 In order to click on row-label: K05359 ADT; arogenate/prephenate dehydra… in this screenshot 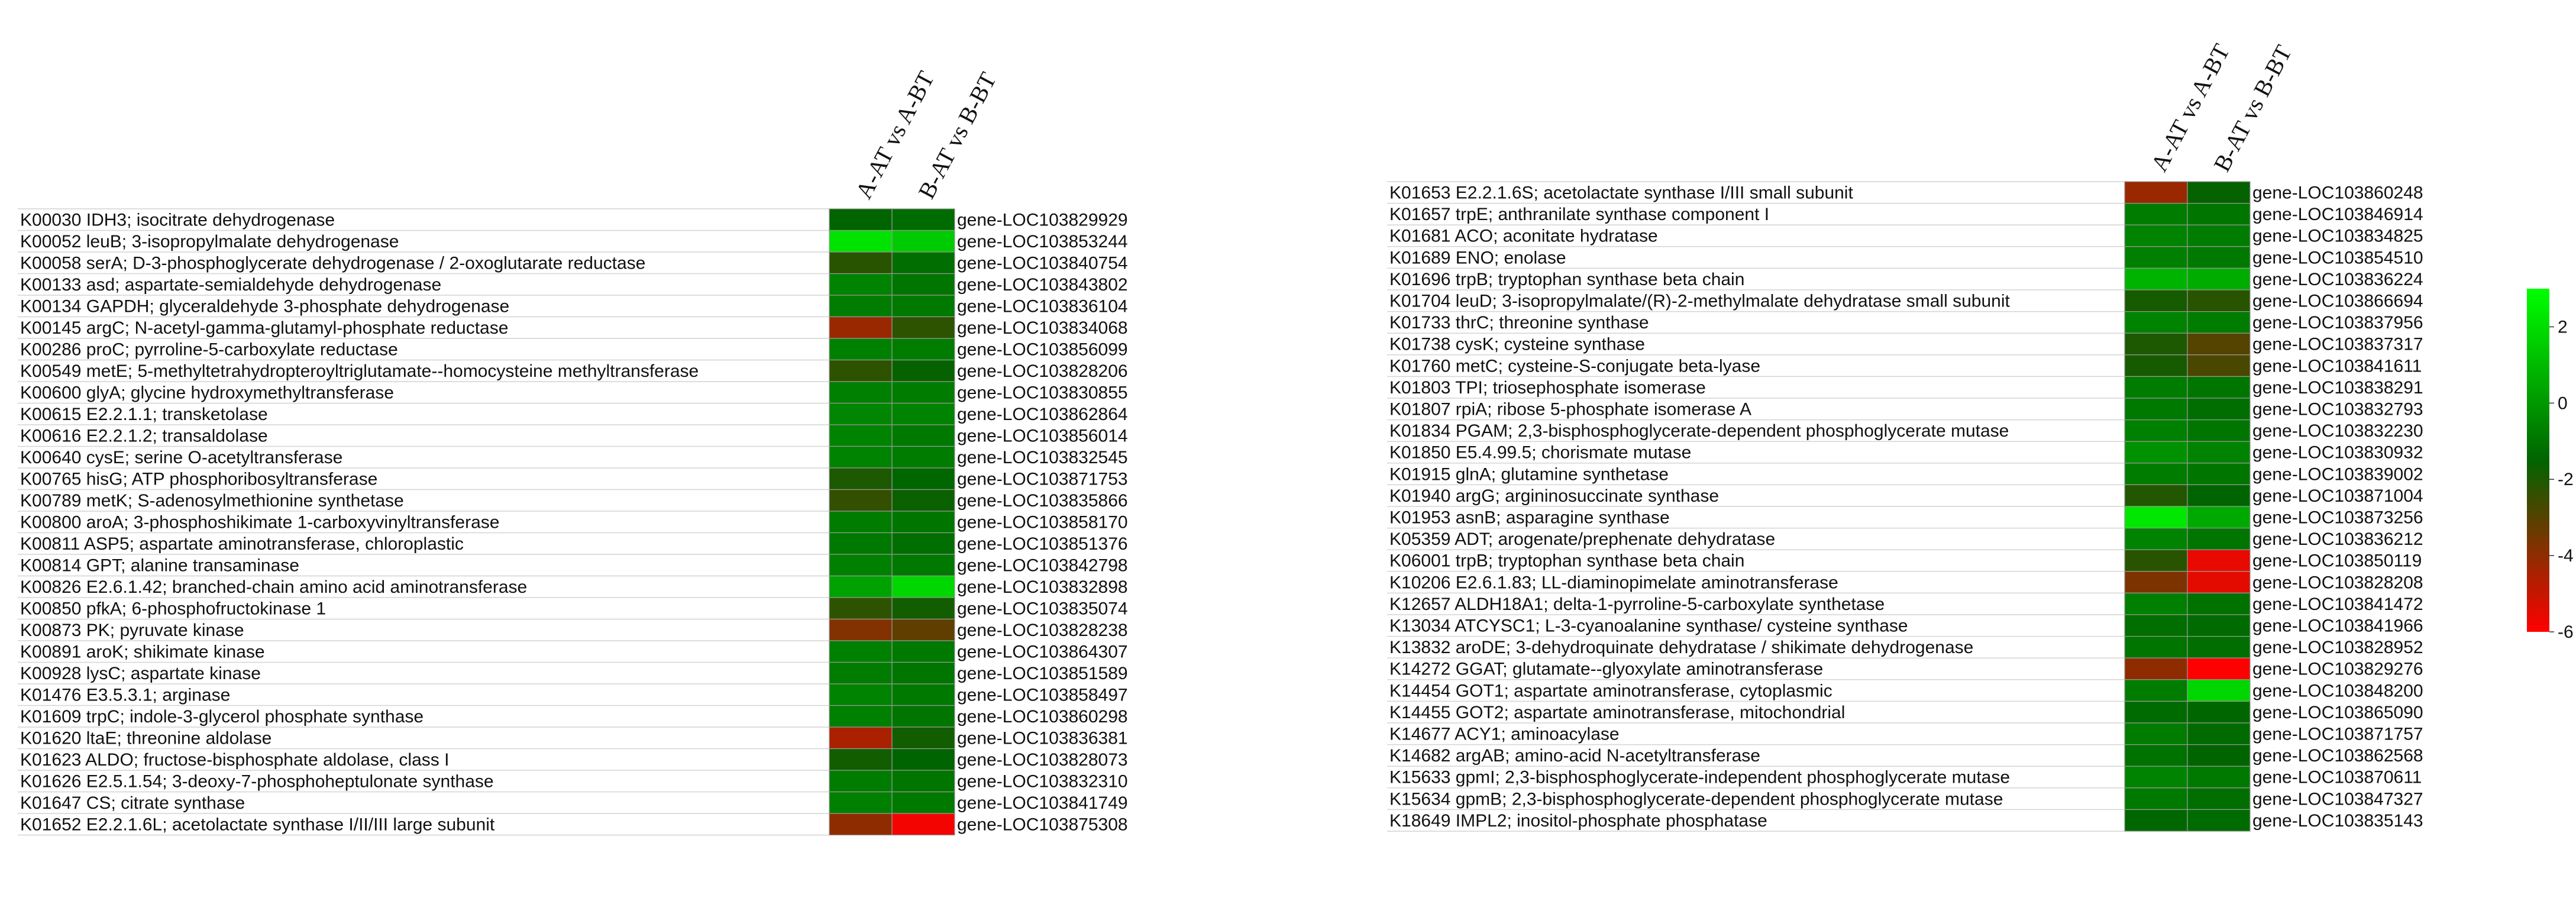, I will do `click(1582, 539)`.